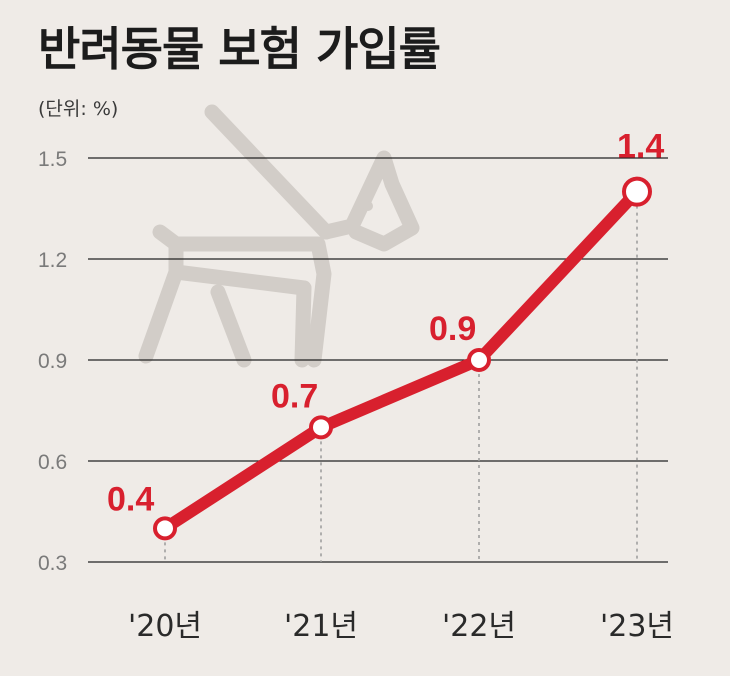 This screenshot has height=676, width=730. Describe the element at coordinates (52, 159) in the screenshot. I see `y-tick-label: 1.5` at that location.